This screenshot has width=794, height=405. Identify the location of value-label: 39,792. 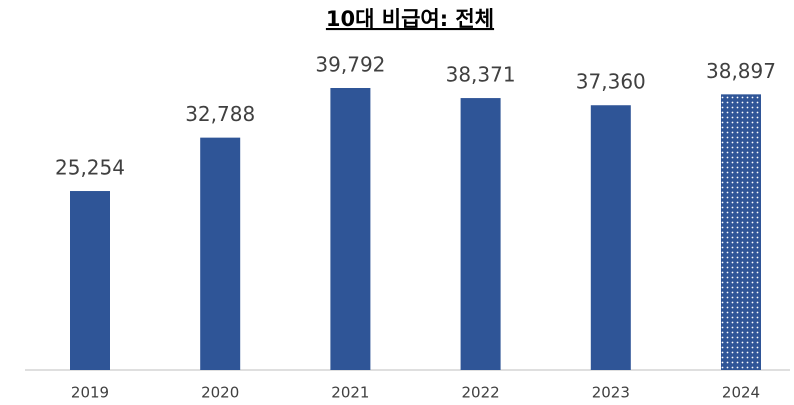
(350, 65).